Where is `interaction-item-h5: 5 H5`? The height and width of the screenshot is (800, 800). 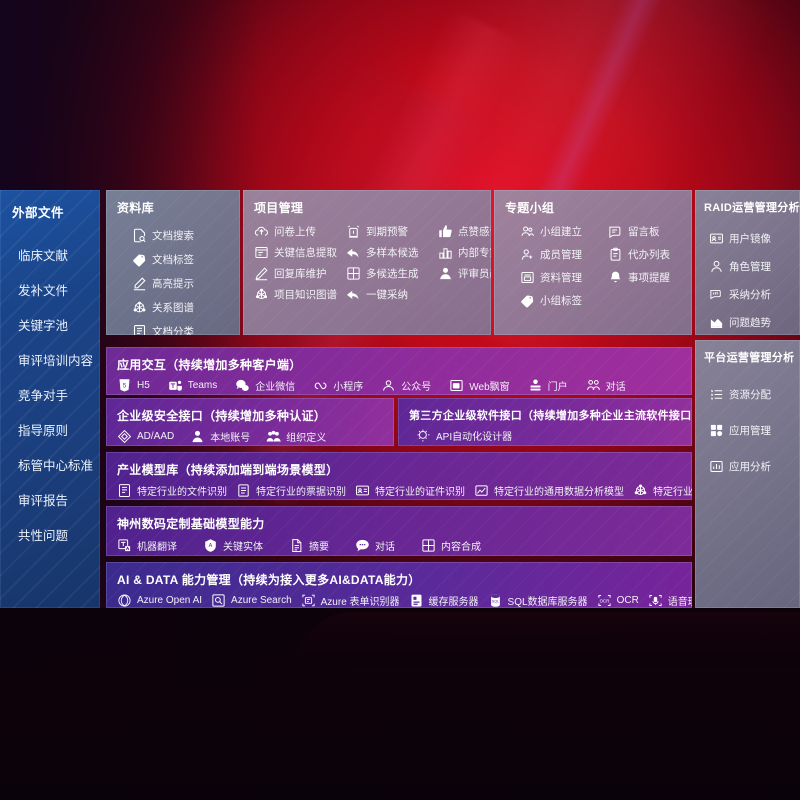
interaction-item-h5: 5 H5 is located at coordinates (133, 385).